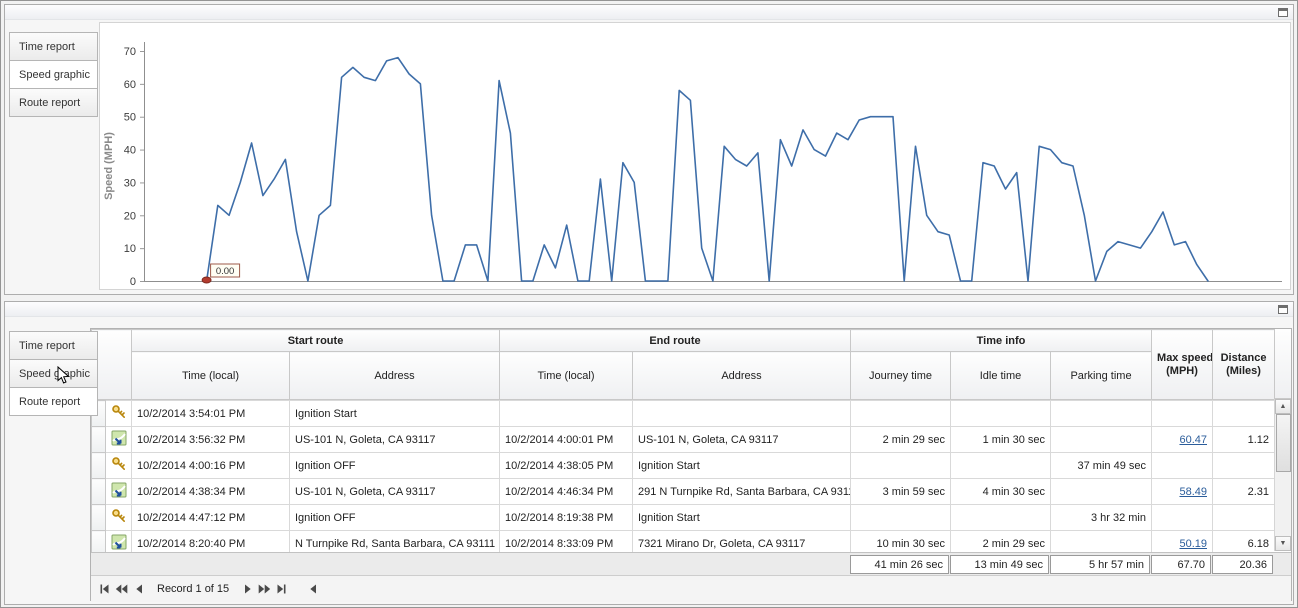 The image size is (1298, 608). Describe the element at coordinates (281, 589) in the screenshot. I see `nav-last-button` at that location.